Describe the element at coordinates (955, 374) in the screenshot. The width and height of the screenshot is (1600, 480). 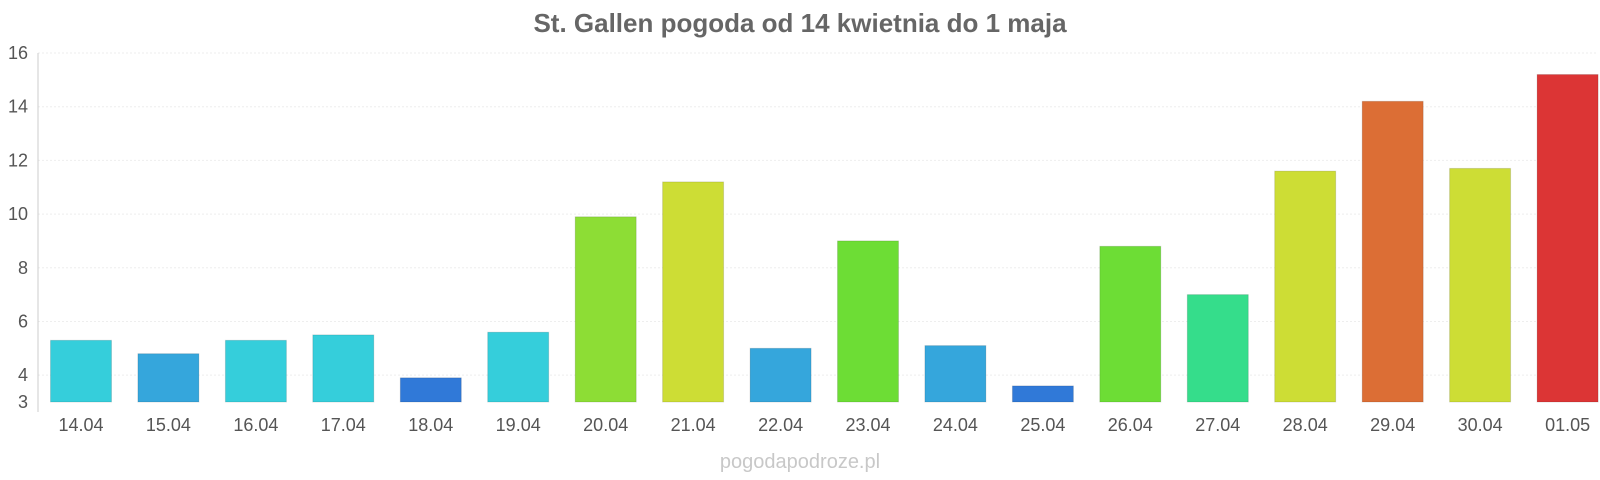
I see `bar-24.04` at that location.